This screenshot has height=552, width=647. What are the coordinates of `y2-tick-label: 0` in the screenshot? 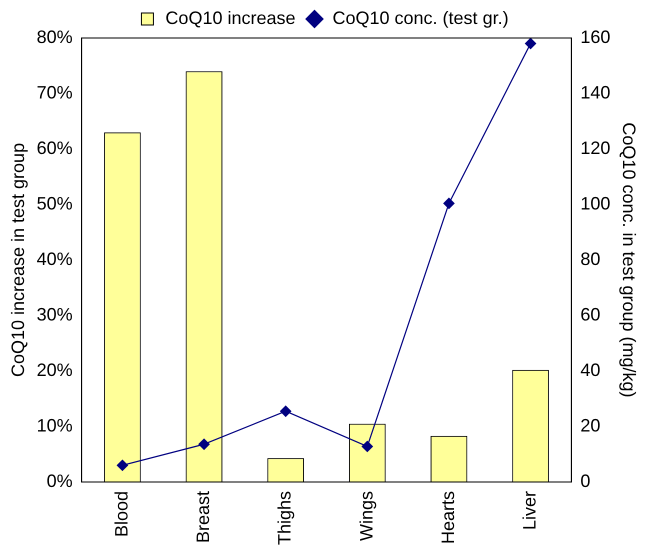 It's located at (585, 480).